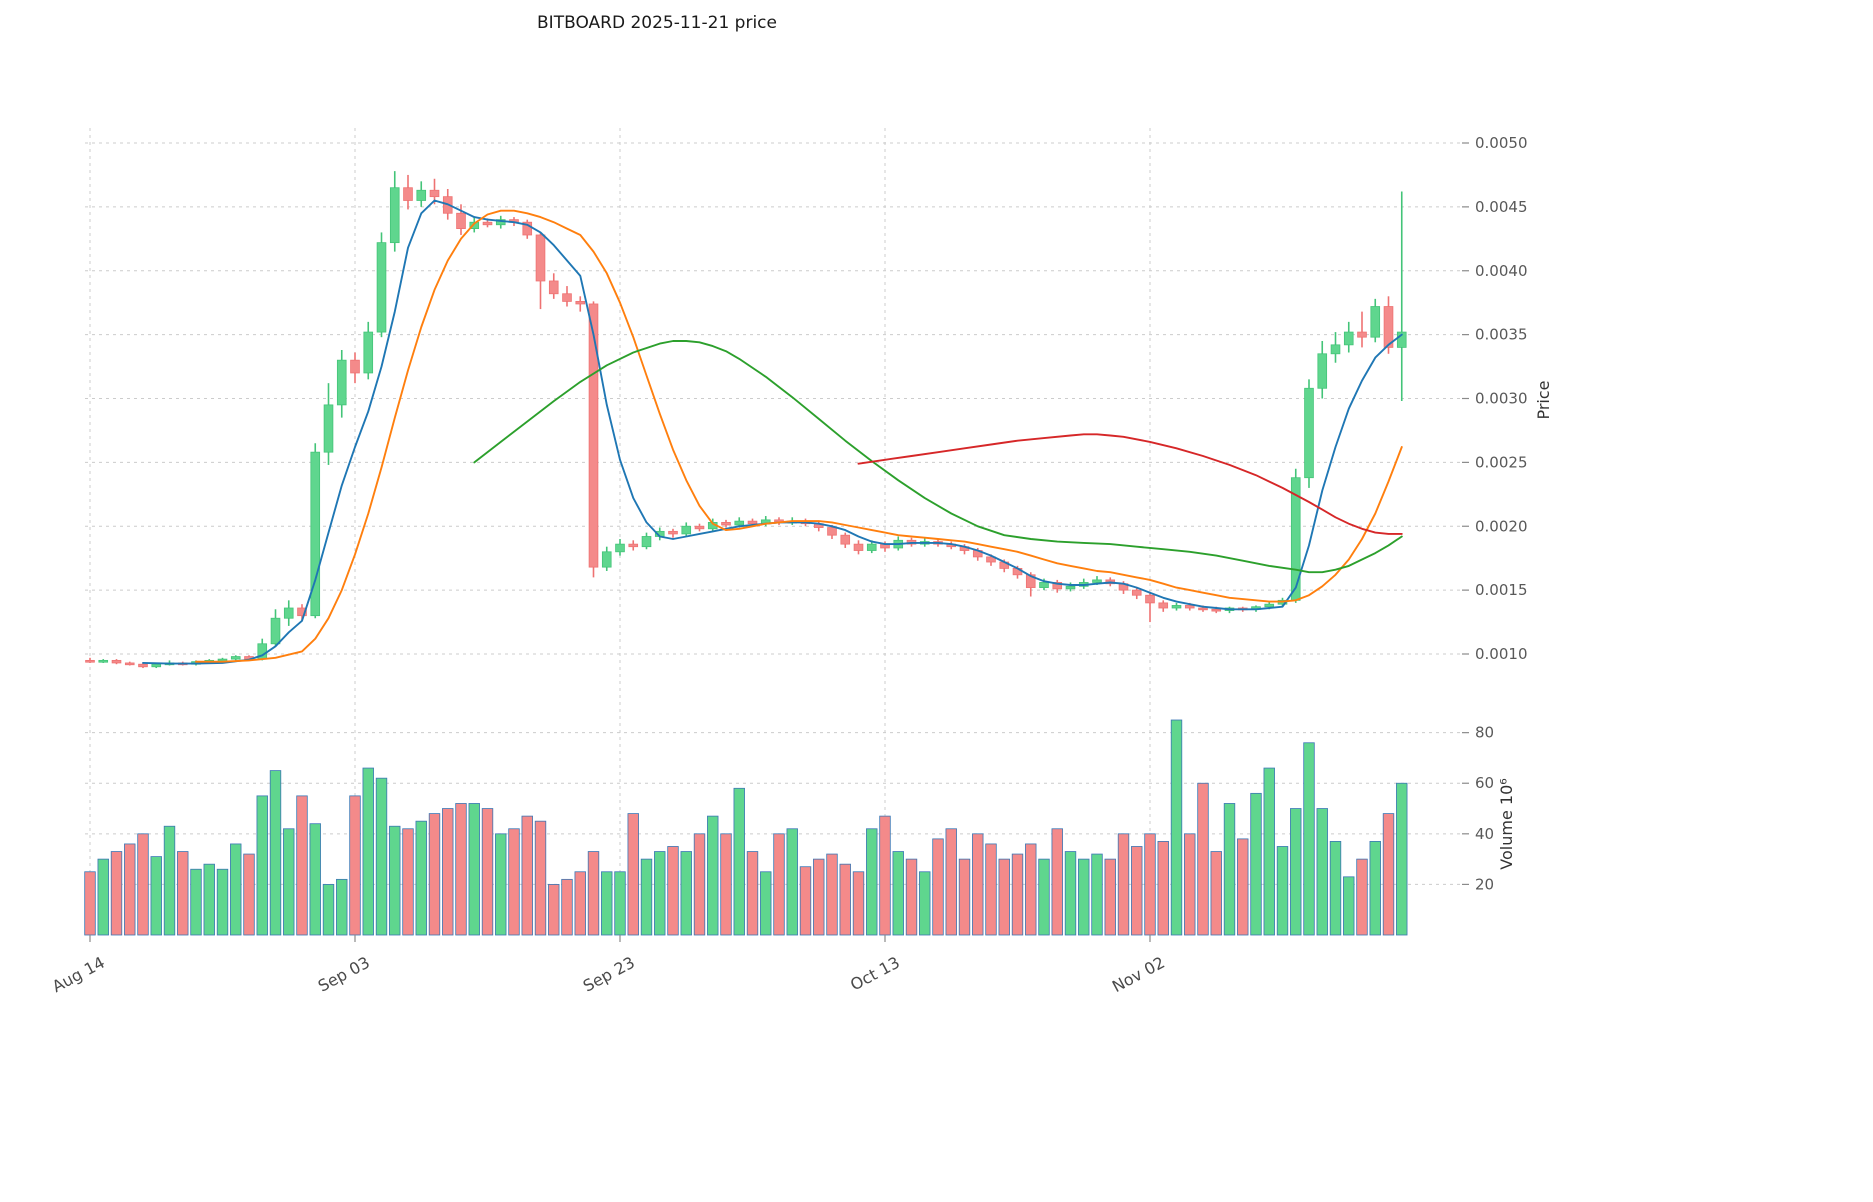  What do you see at coordinates (1501, 590) in the screenshot?
I see `price-tick-label: 0.0015` at bounding box center [1501, 590].